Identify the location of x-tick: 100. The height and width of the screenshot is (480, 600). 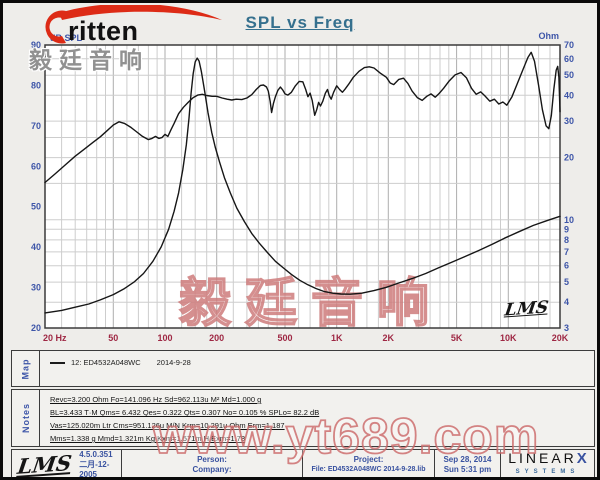
(164, 338).